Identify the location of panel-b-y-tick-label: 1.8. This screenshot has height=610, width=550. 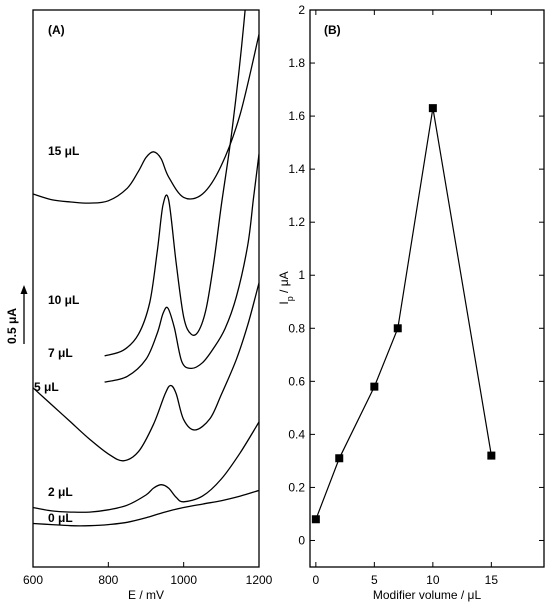
(296, 63).